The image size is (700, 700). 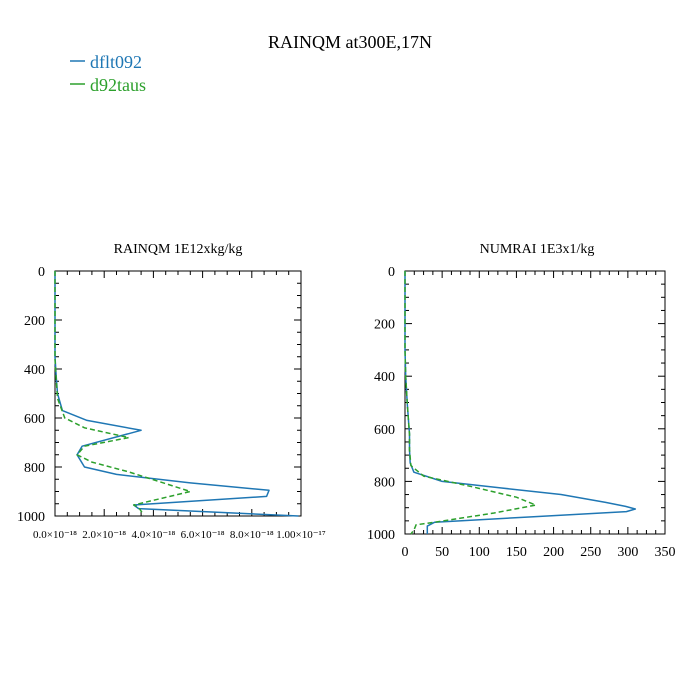 I want to click on x-tick-label: 50, so click(x=442, y=552).